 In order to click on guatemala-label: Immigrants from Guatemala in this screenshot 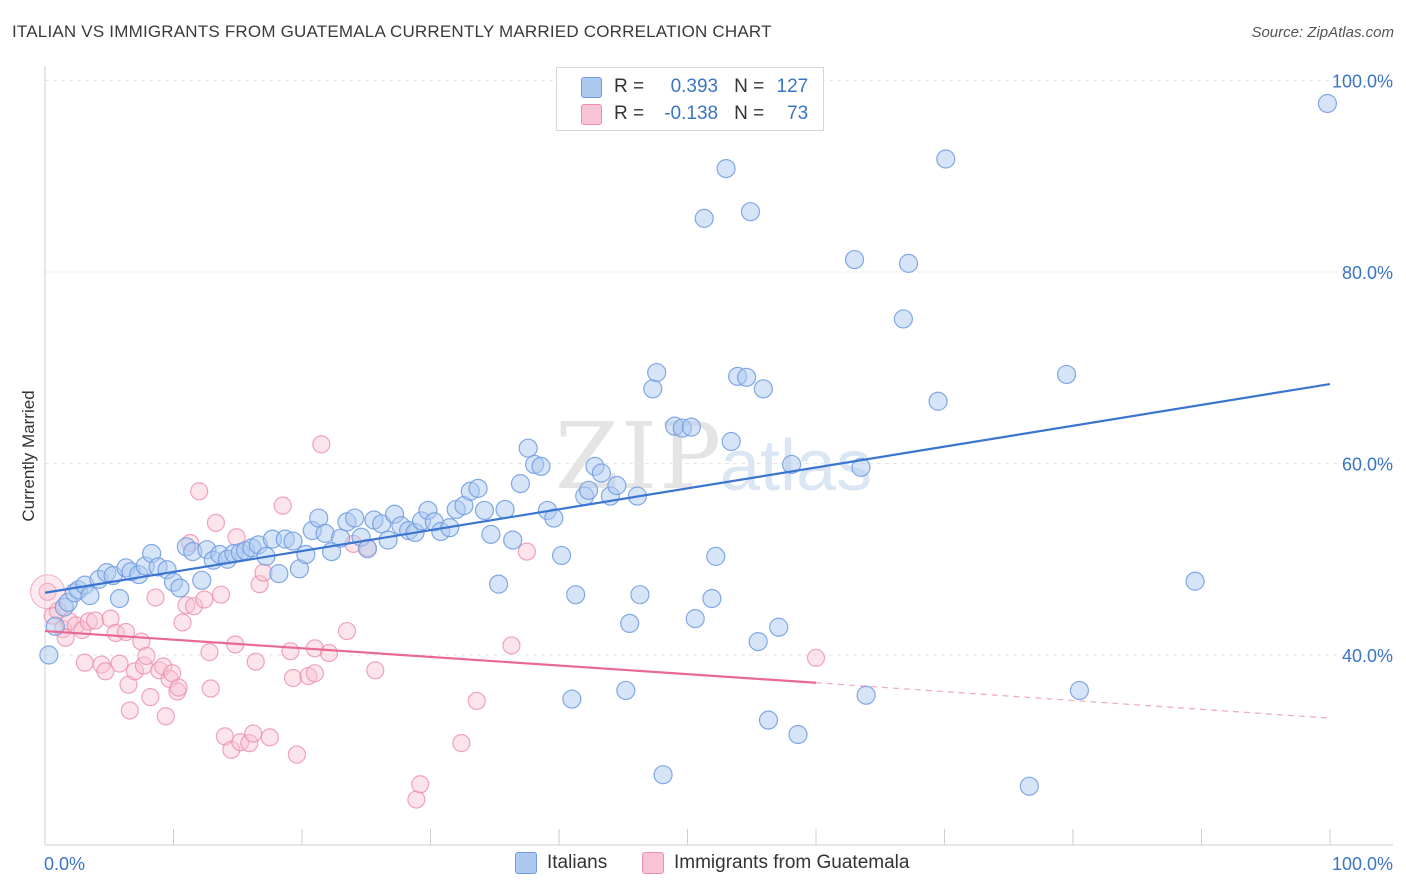, I will do `click(792, 862)`.